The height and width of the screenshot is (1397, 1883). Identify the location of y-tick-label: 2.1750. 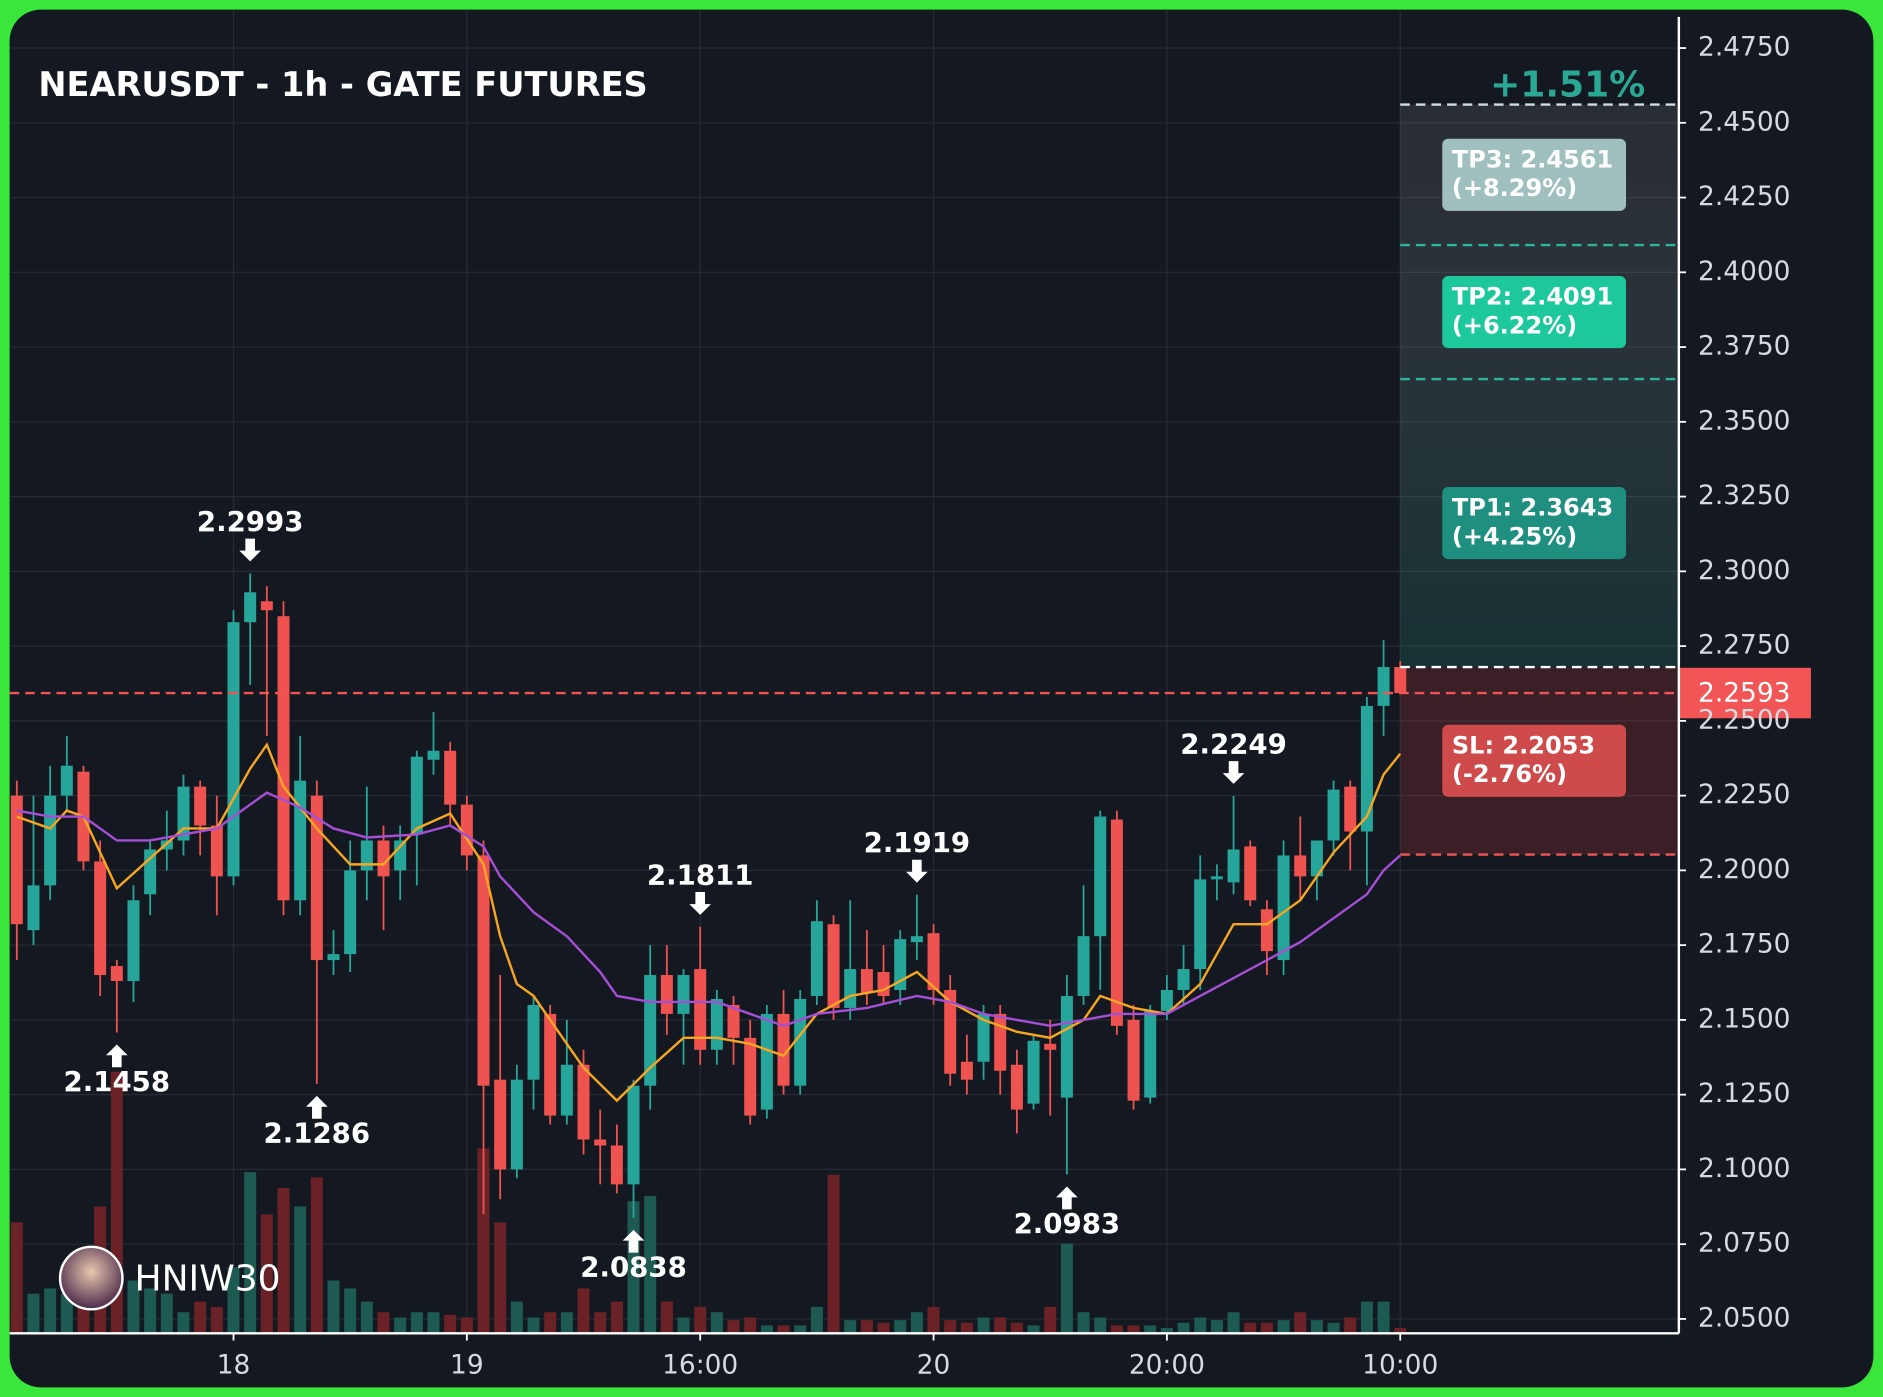
(1744, 944).